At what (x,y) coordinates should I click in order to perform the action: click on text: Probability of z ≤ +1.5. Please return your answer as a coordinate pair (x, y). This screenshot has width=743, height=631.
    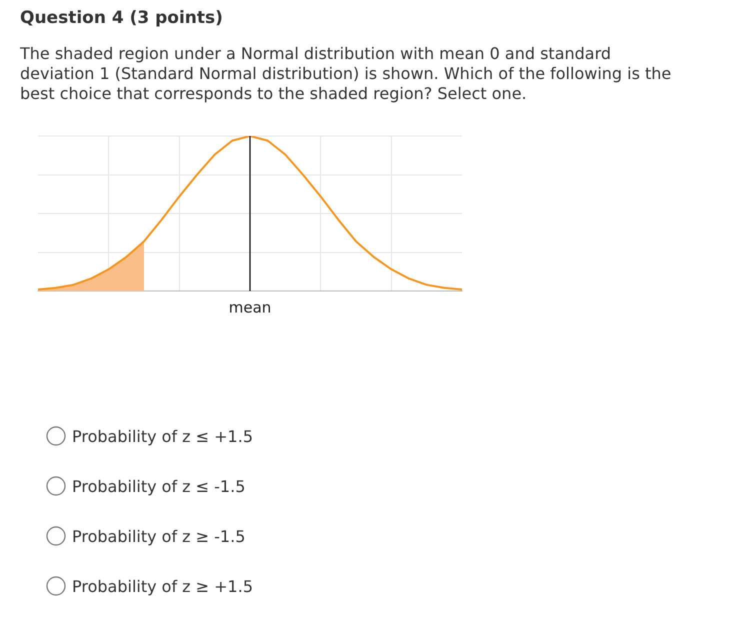
    Looking at the image, I should click on (162, 436).